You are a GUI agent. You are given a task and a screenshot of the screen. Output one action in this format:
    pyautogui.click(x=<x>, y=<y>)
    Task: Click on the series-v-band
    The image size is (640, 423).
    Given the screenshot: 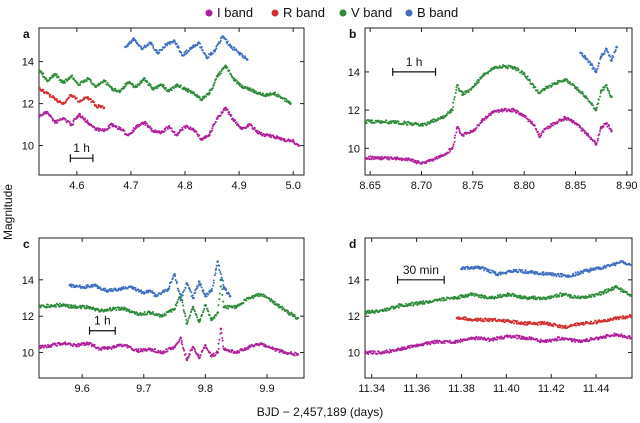 What is the action you would take?
    pyautogui.click(x=169, y=301)
    